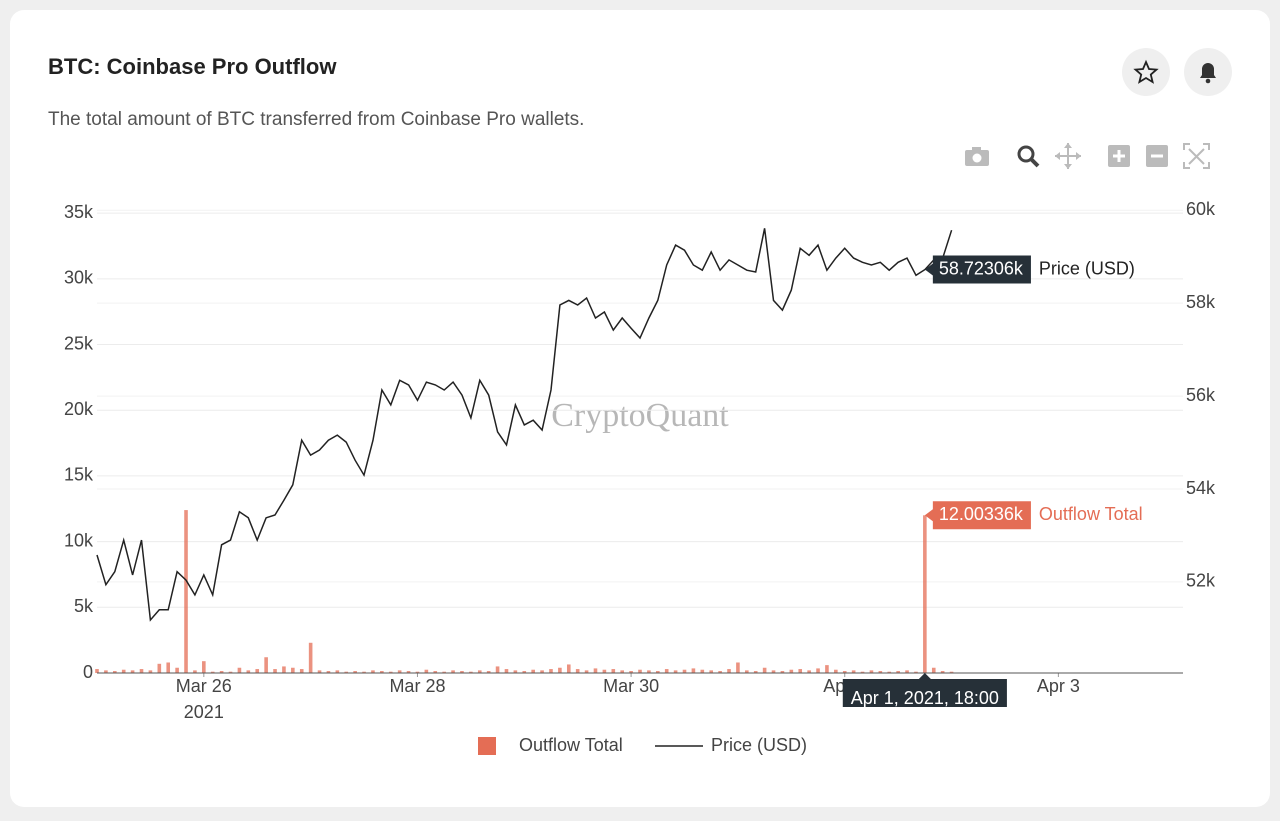 The image size is (1280, 821). Describe the element at coordinates (1028, 156) in the screenshot. I see `zoom-icon` at that location.